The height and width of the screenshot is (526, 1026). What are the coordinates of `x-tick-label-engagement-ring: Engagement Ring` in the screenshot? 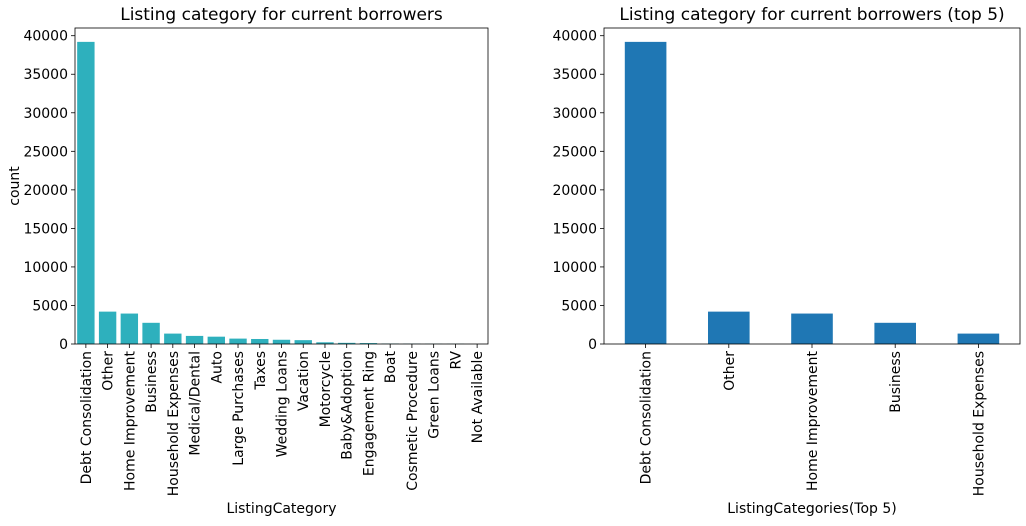 It's located at (369, 413).